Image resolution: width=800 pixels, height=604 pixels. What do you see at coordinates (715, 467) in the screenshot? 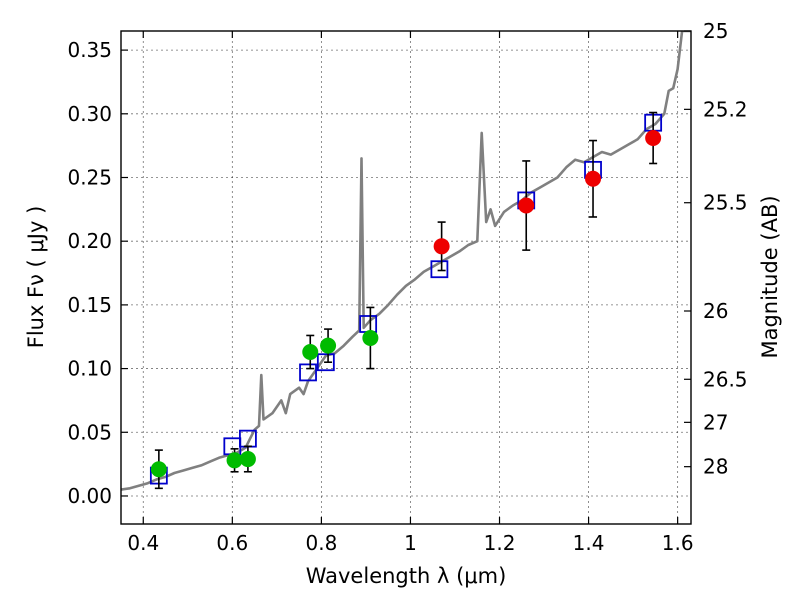
I see `right-tick-label: 28` at bounding box center [715, 467].